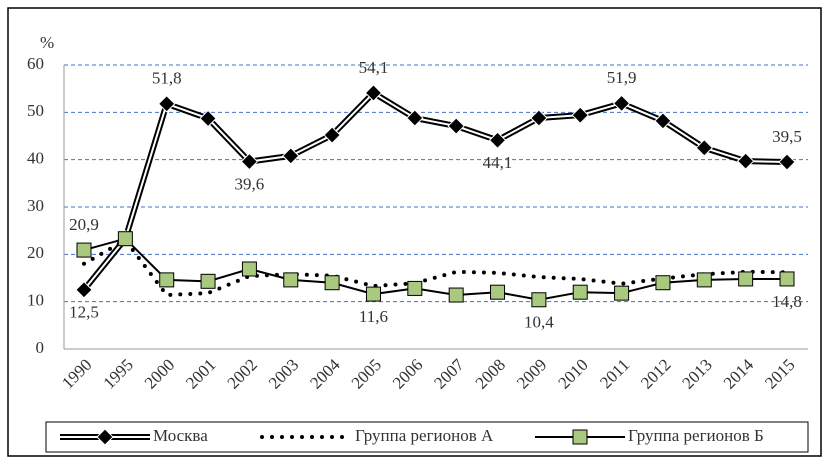 The height and width of the screenshot is (467, 830). What do you see at coordinates (787, 301) in the screenshot?
I see `data-label: 14,8` at bounding box center [787, 301].